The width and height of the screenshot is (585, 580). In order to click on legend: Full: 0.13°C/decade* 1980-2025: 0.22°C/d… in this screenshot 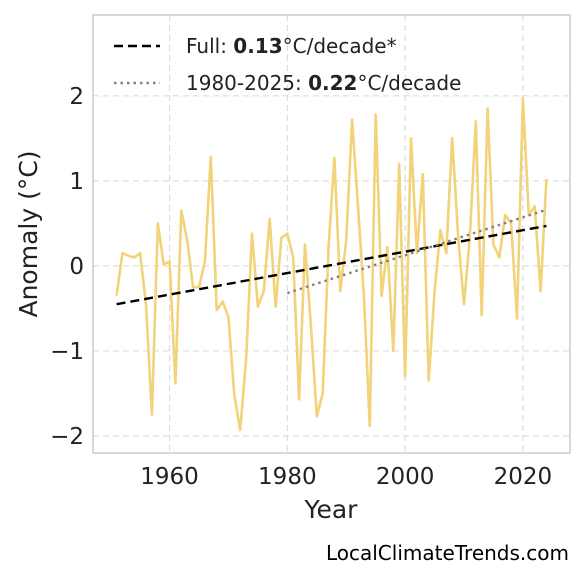, I will do `click(287, 64)`.